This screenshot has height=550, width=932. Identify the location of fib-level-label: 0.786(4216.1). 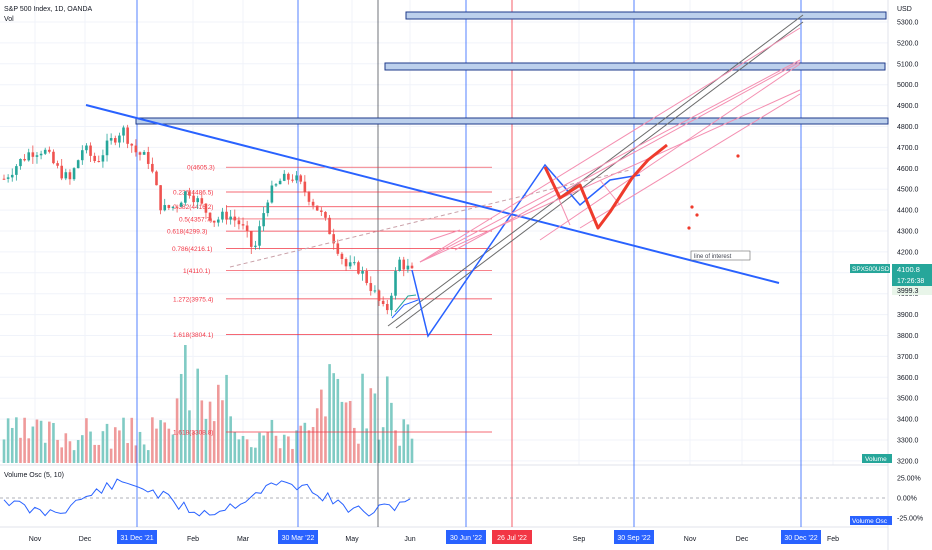
(192, 249).